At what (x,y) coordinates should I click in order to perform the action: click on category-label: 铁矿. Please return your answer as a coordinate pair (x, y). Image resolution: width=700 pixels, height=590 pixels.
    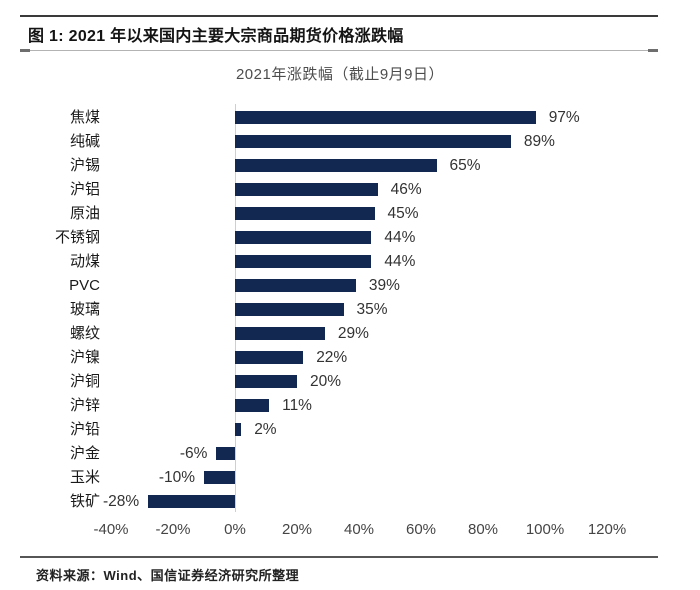
    Looking at the image, I should click on (84, 501).